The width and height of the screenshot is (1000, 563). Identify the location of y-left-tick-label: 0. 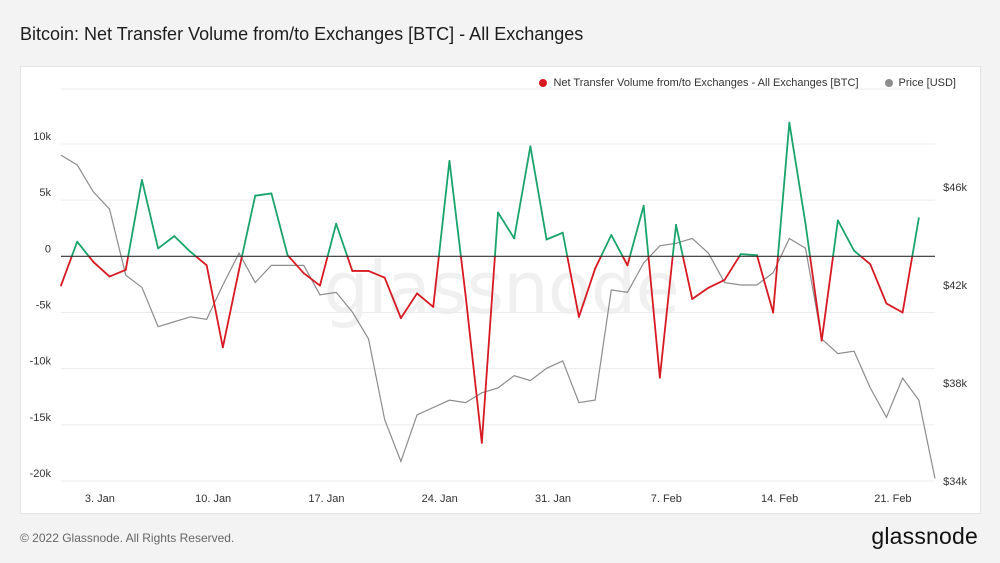
(48, 249).